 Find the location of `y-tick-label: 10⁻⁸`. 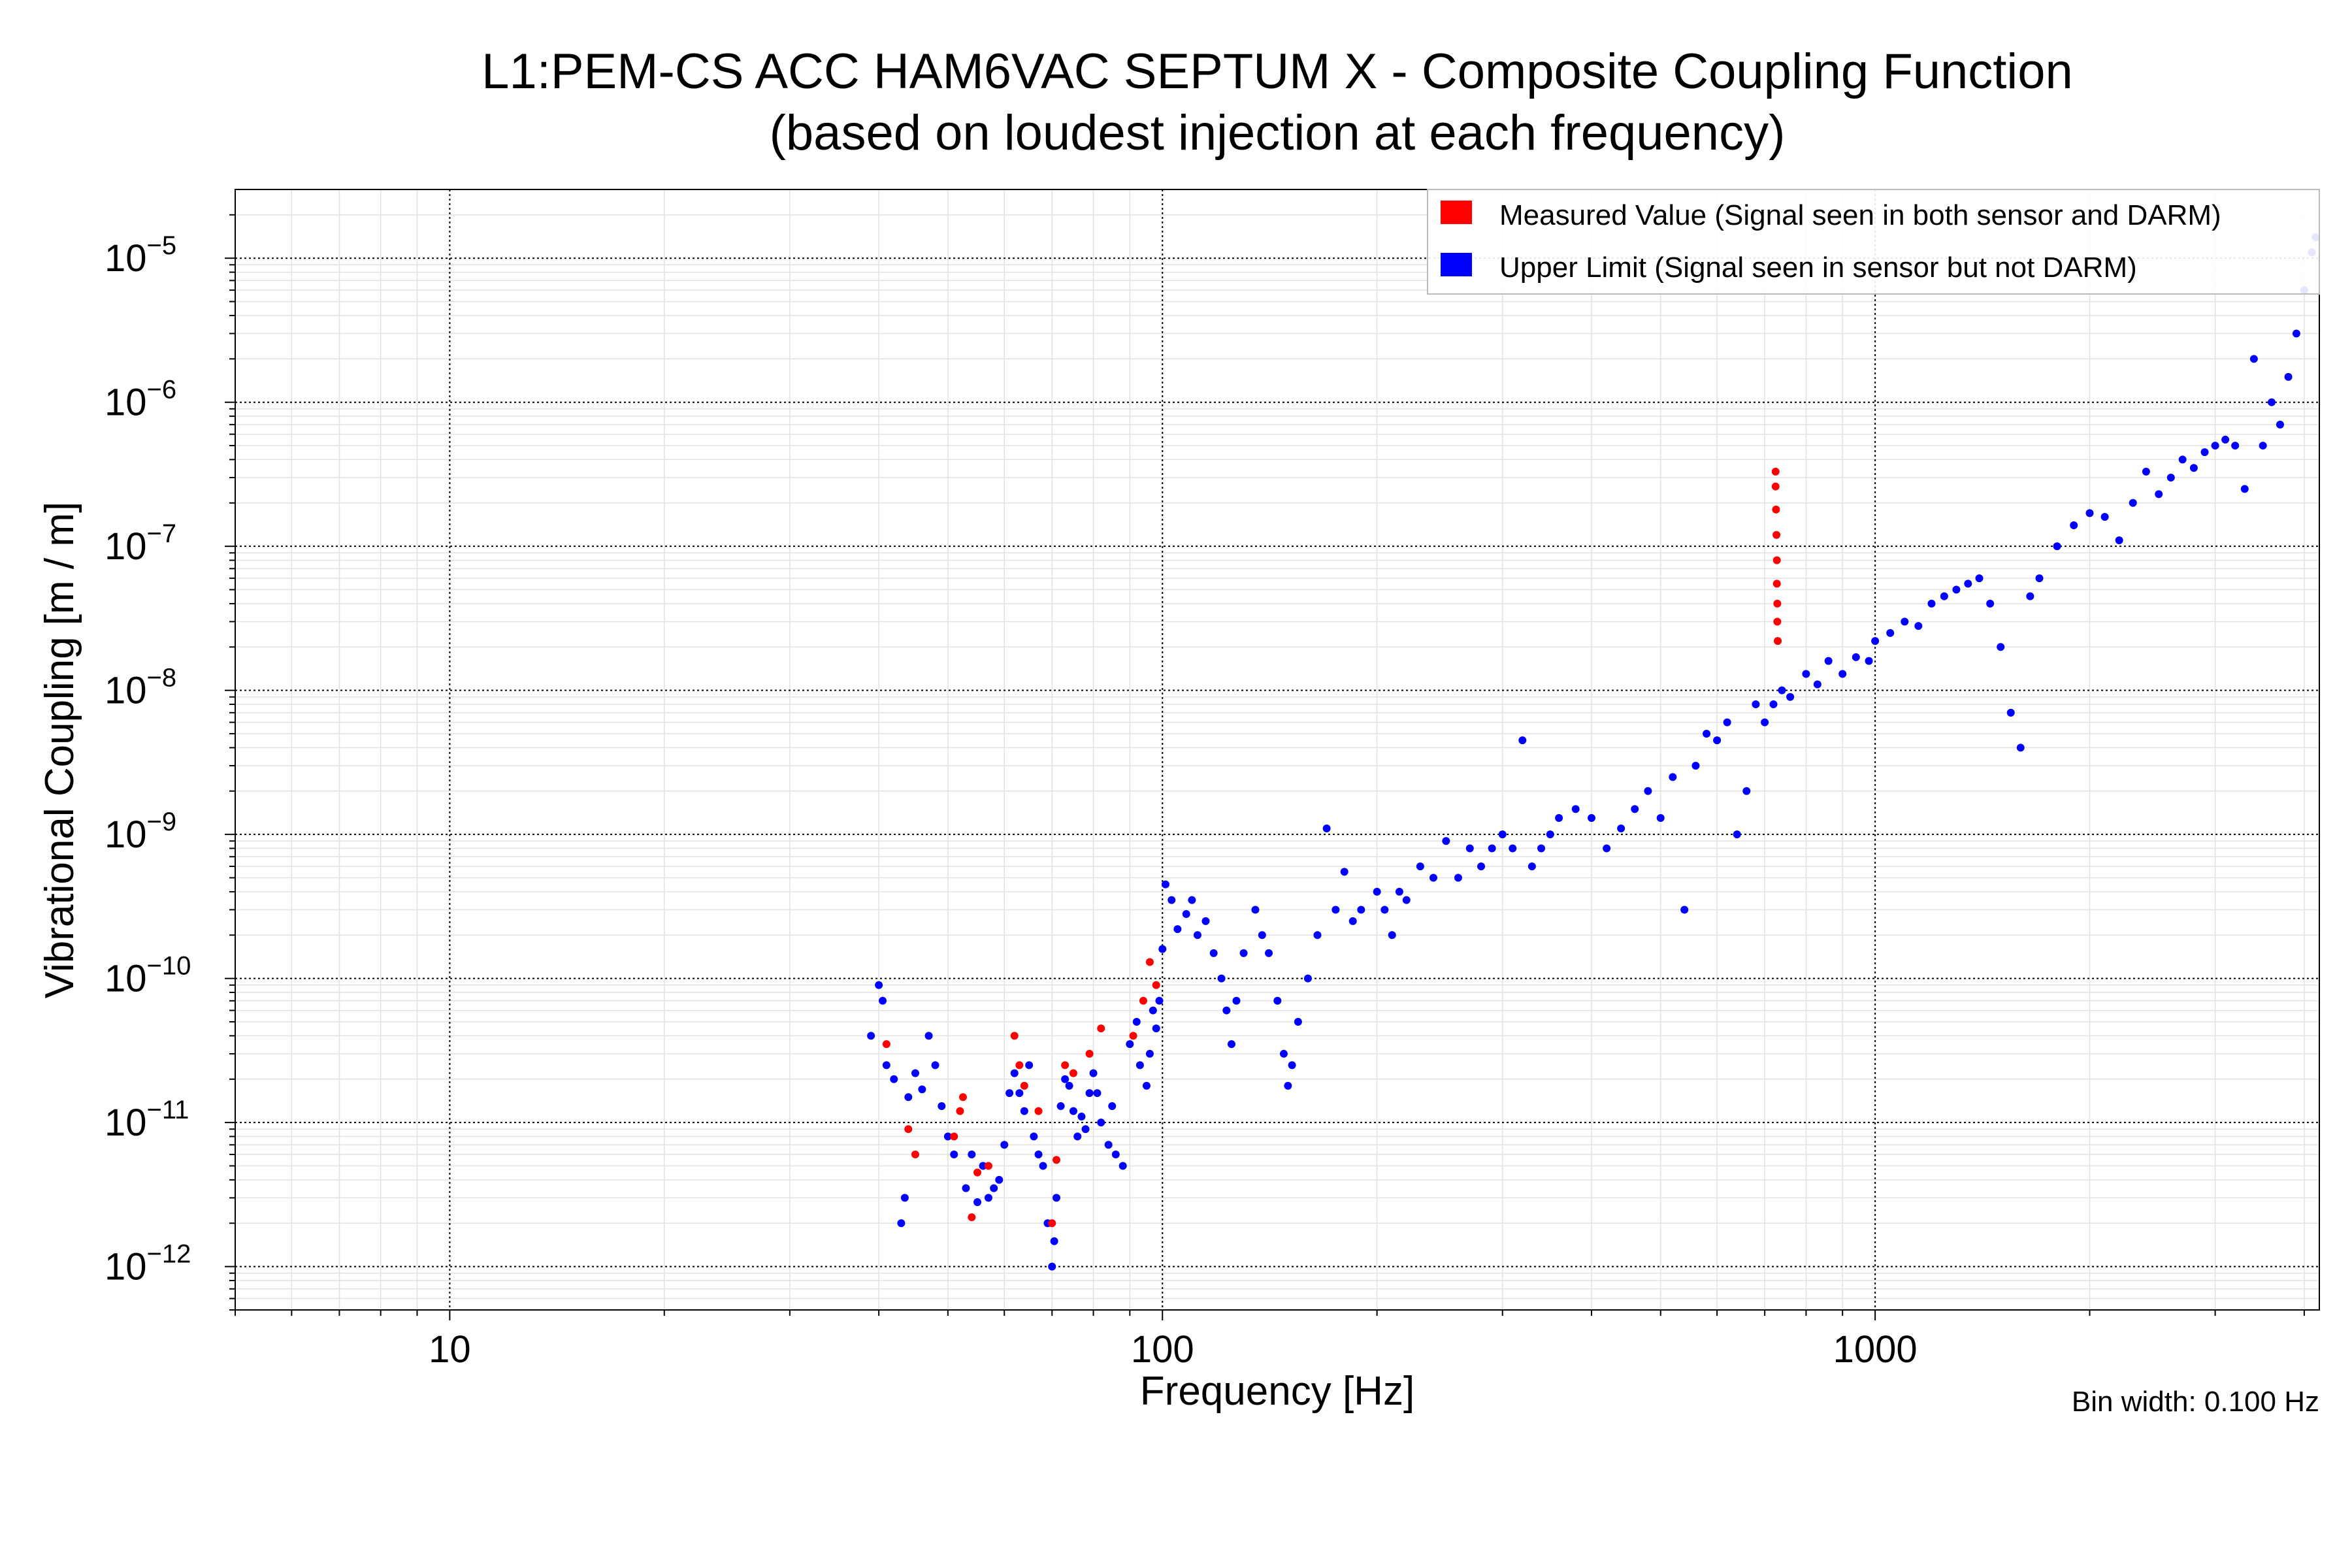

y-tick-label: 10⁻⁸ is located at coordinates (140, 688).